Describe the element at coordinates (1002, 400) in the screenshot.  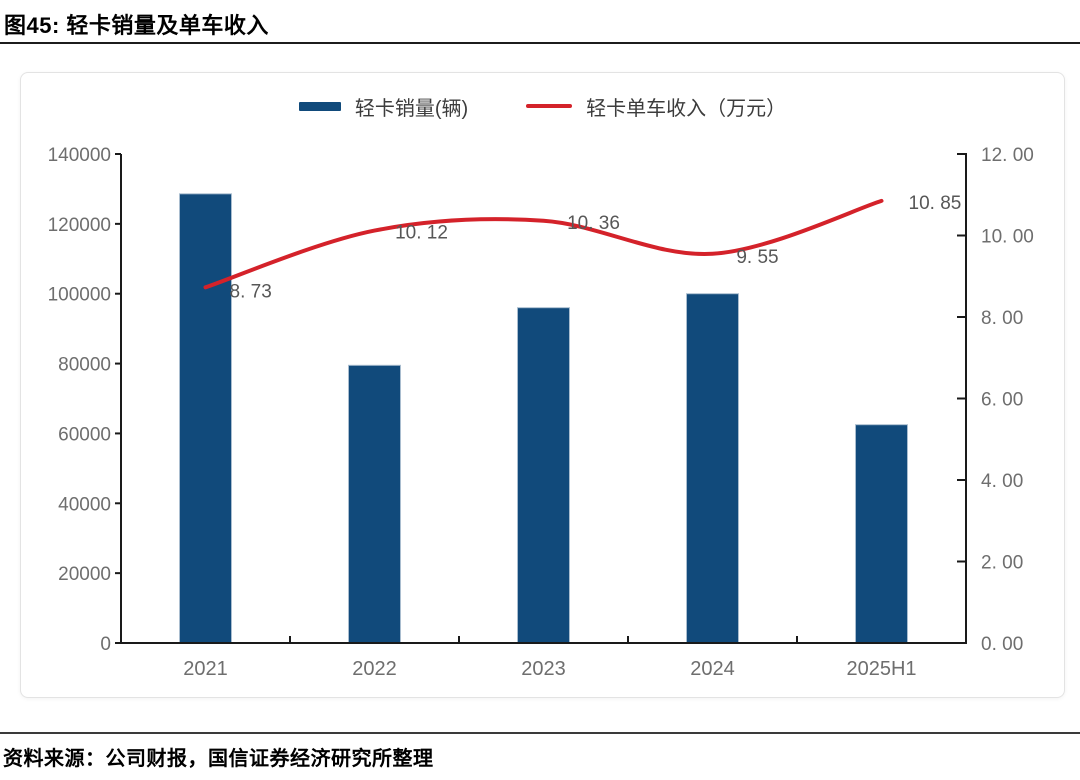
I see `right-axis-tick-label: 6. 00` at that location.